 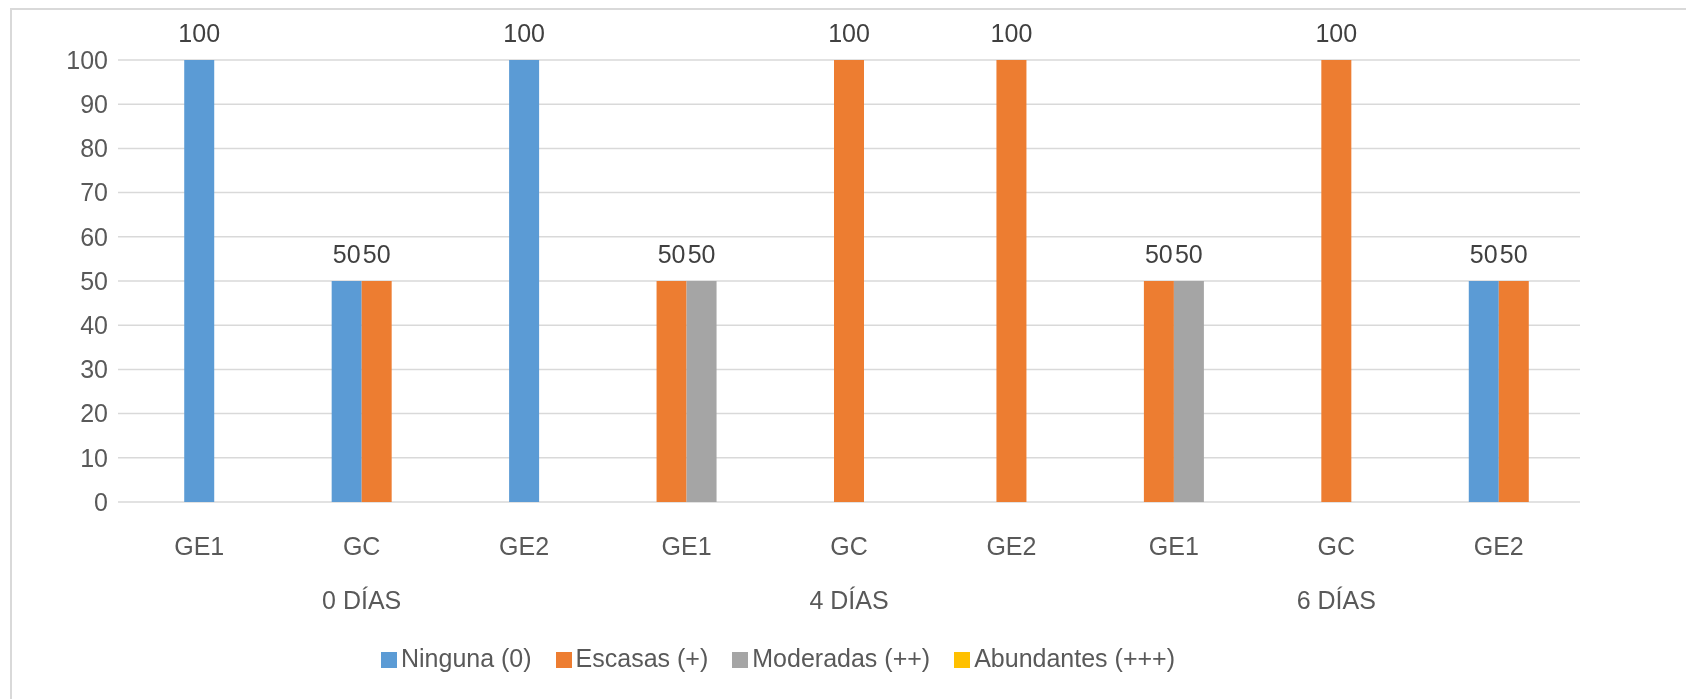 I want to click on y-tick-label: 80, so click(x=94, y=148).